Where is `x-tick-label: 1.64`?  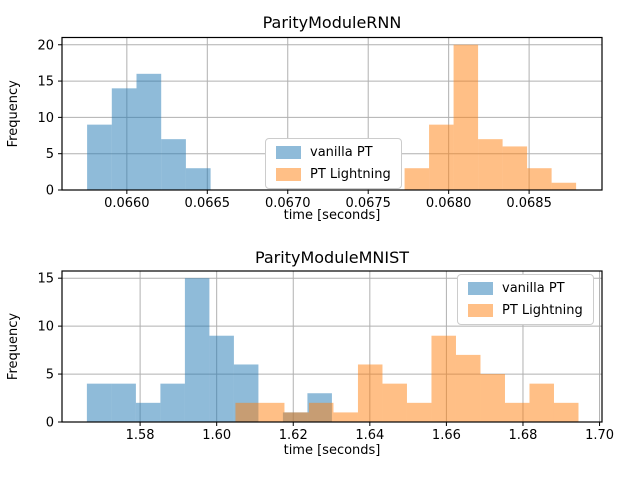
x-tick-label: 1.64 is located at coordinates (369, 435).